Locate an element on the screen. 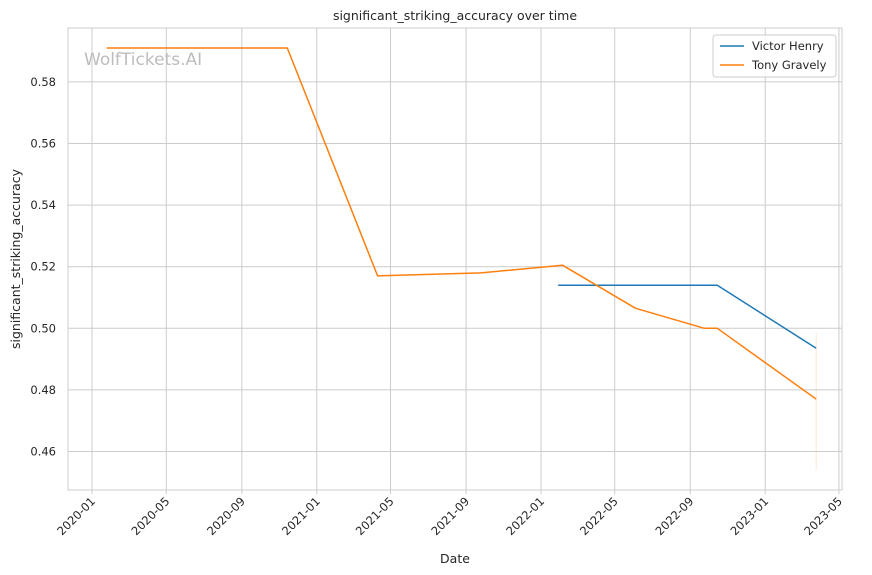 The height and width of the screenshot is (575, 872). x-axis-label: Date is located at coordinates (455, 558).